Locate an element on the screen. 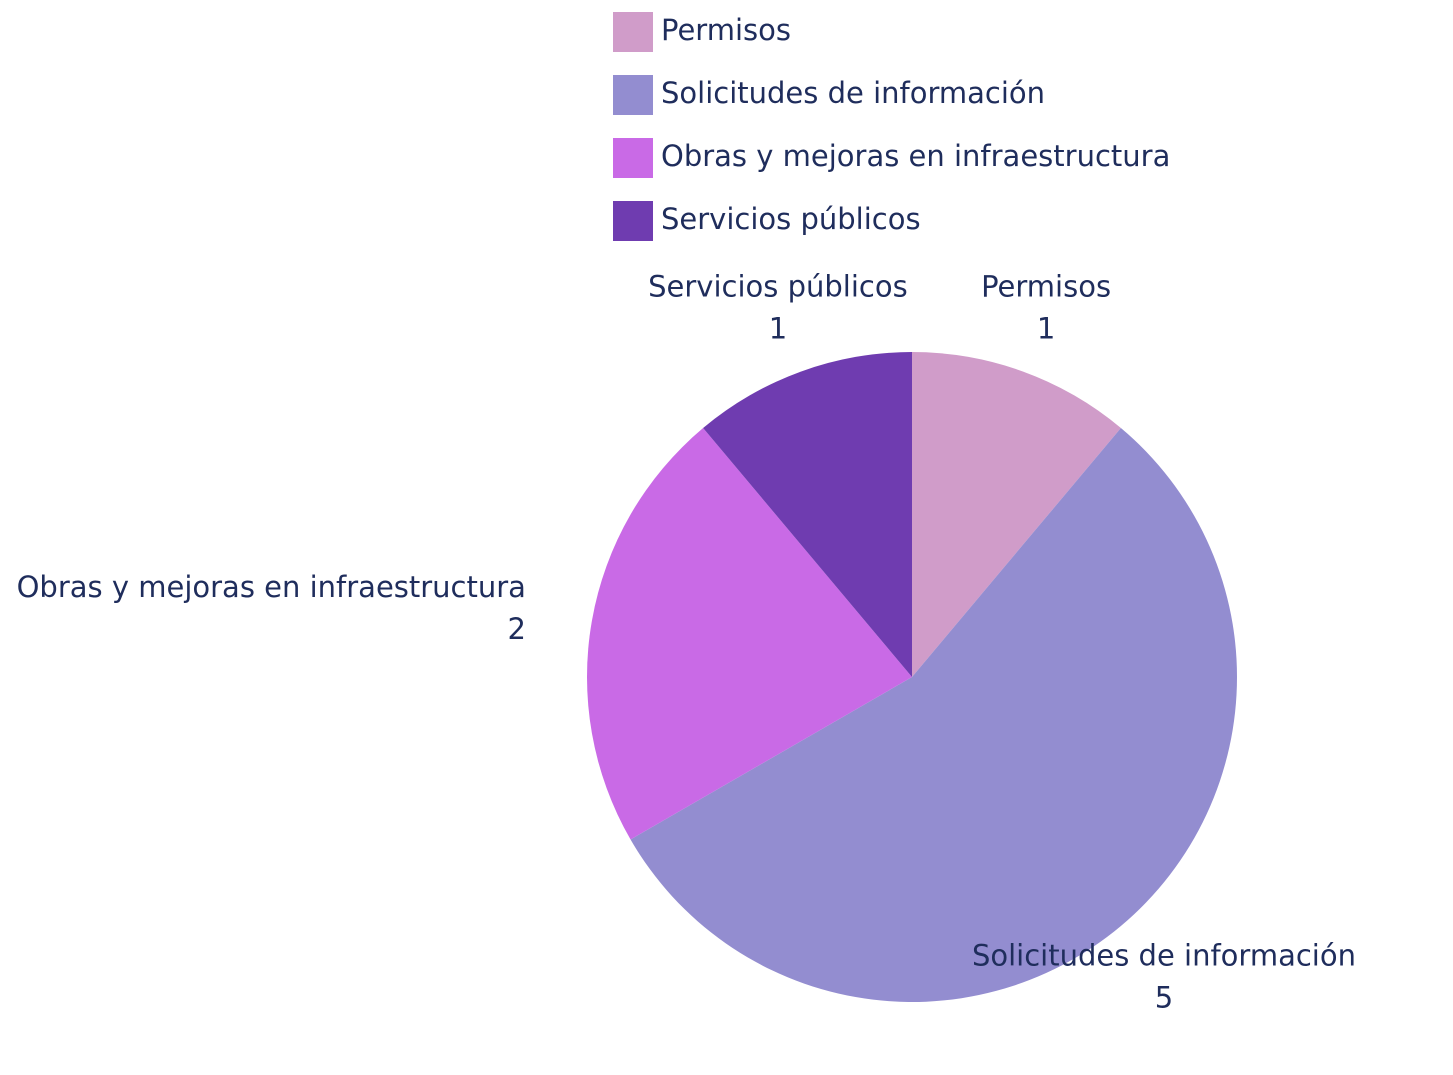 The width and height of the screenshot is (1453, 1075). slice-label: Servicios públicos is located at coordinates (778, 287).